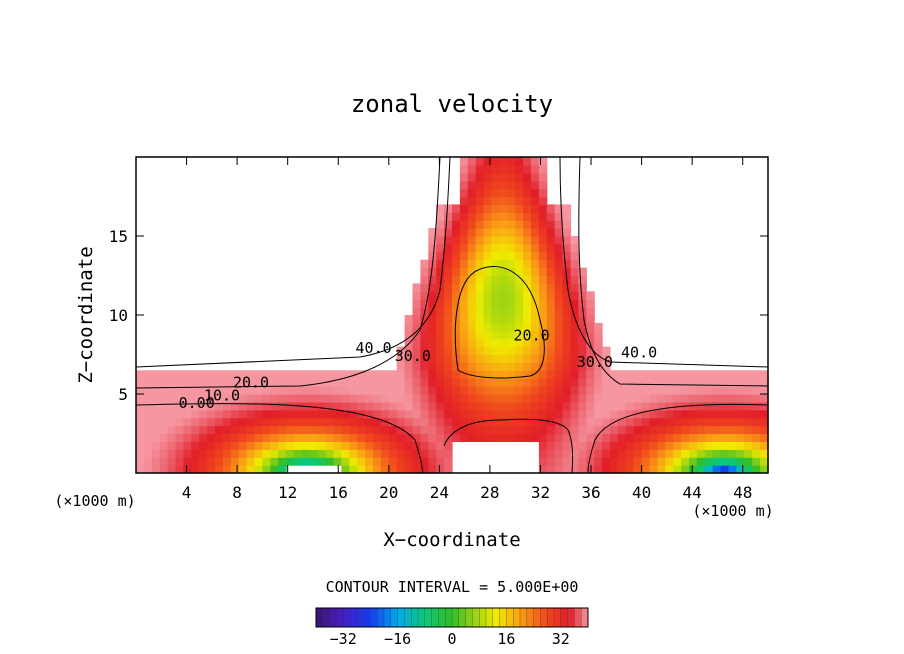 This screenshot has height=654, width=904. I want to click on y-tick-label: 15, so click(118, 236).